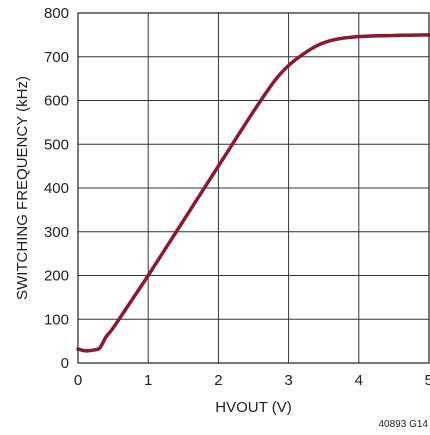 This screenshot has height=435, width=430. Describe the element at coordinates (56, 101) in the screenshot. I see `y-tick-label: 600` at that location.